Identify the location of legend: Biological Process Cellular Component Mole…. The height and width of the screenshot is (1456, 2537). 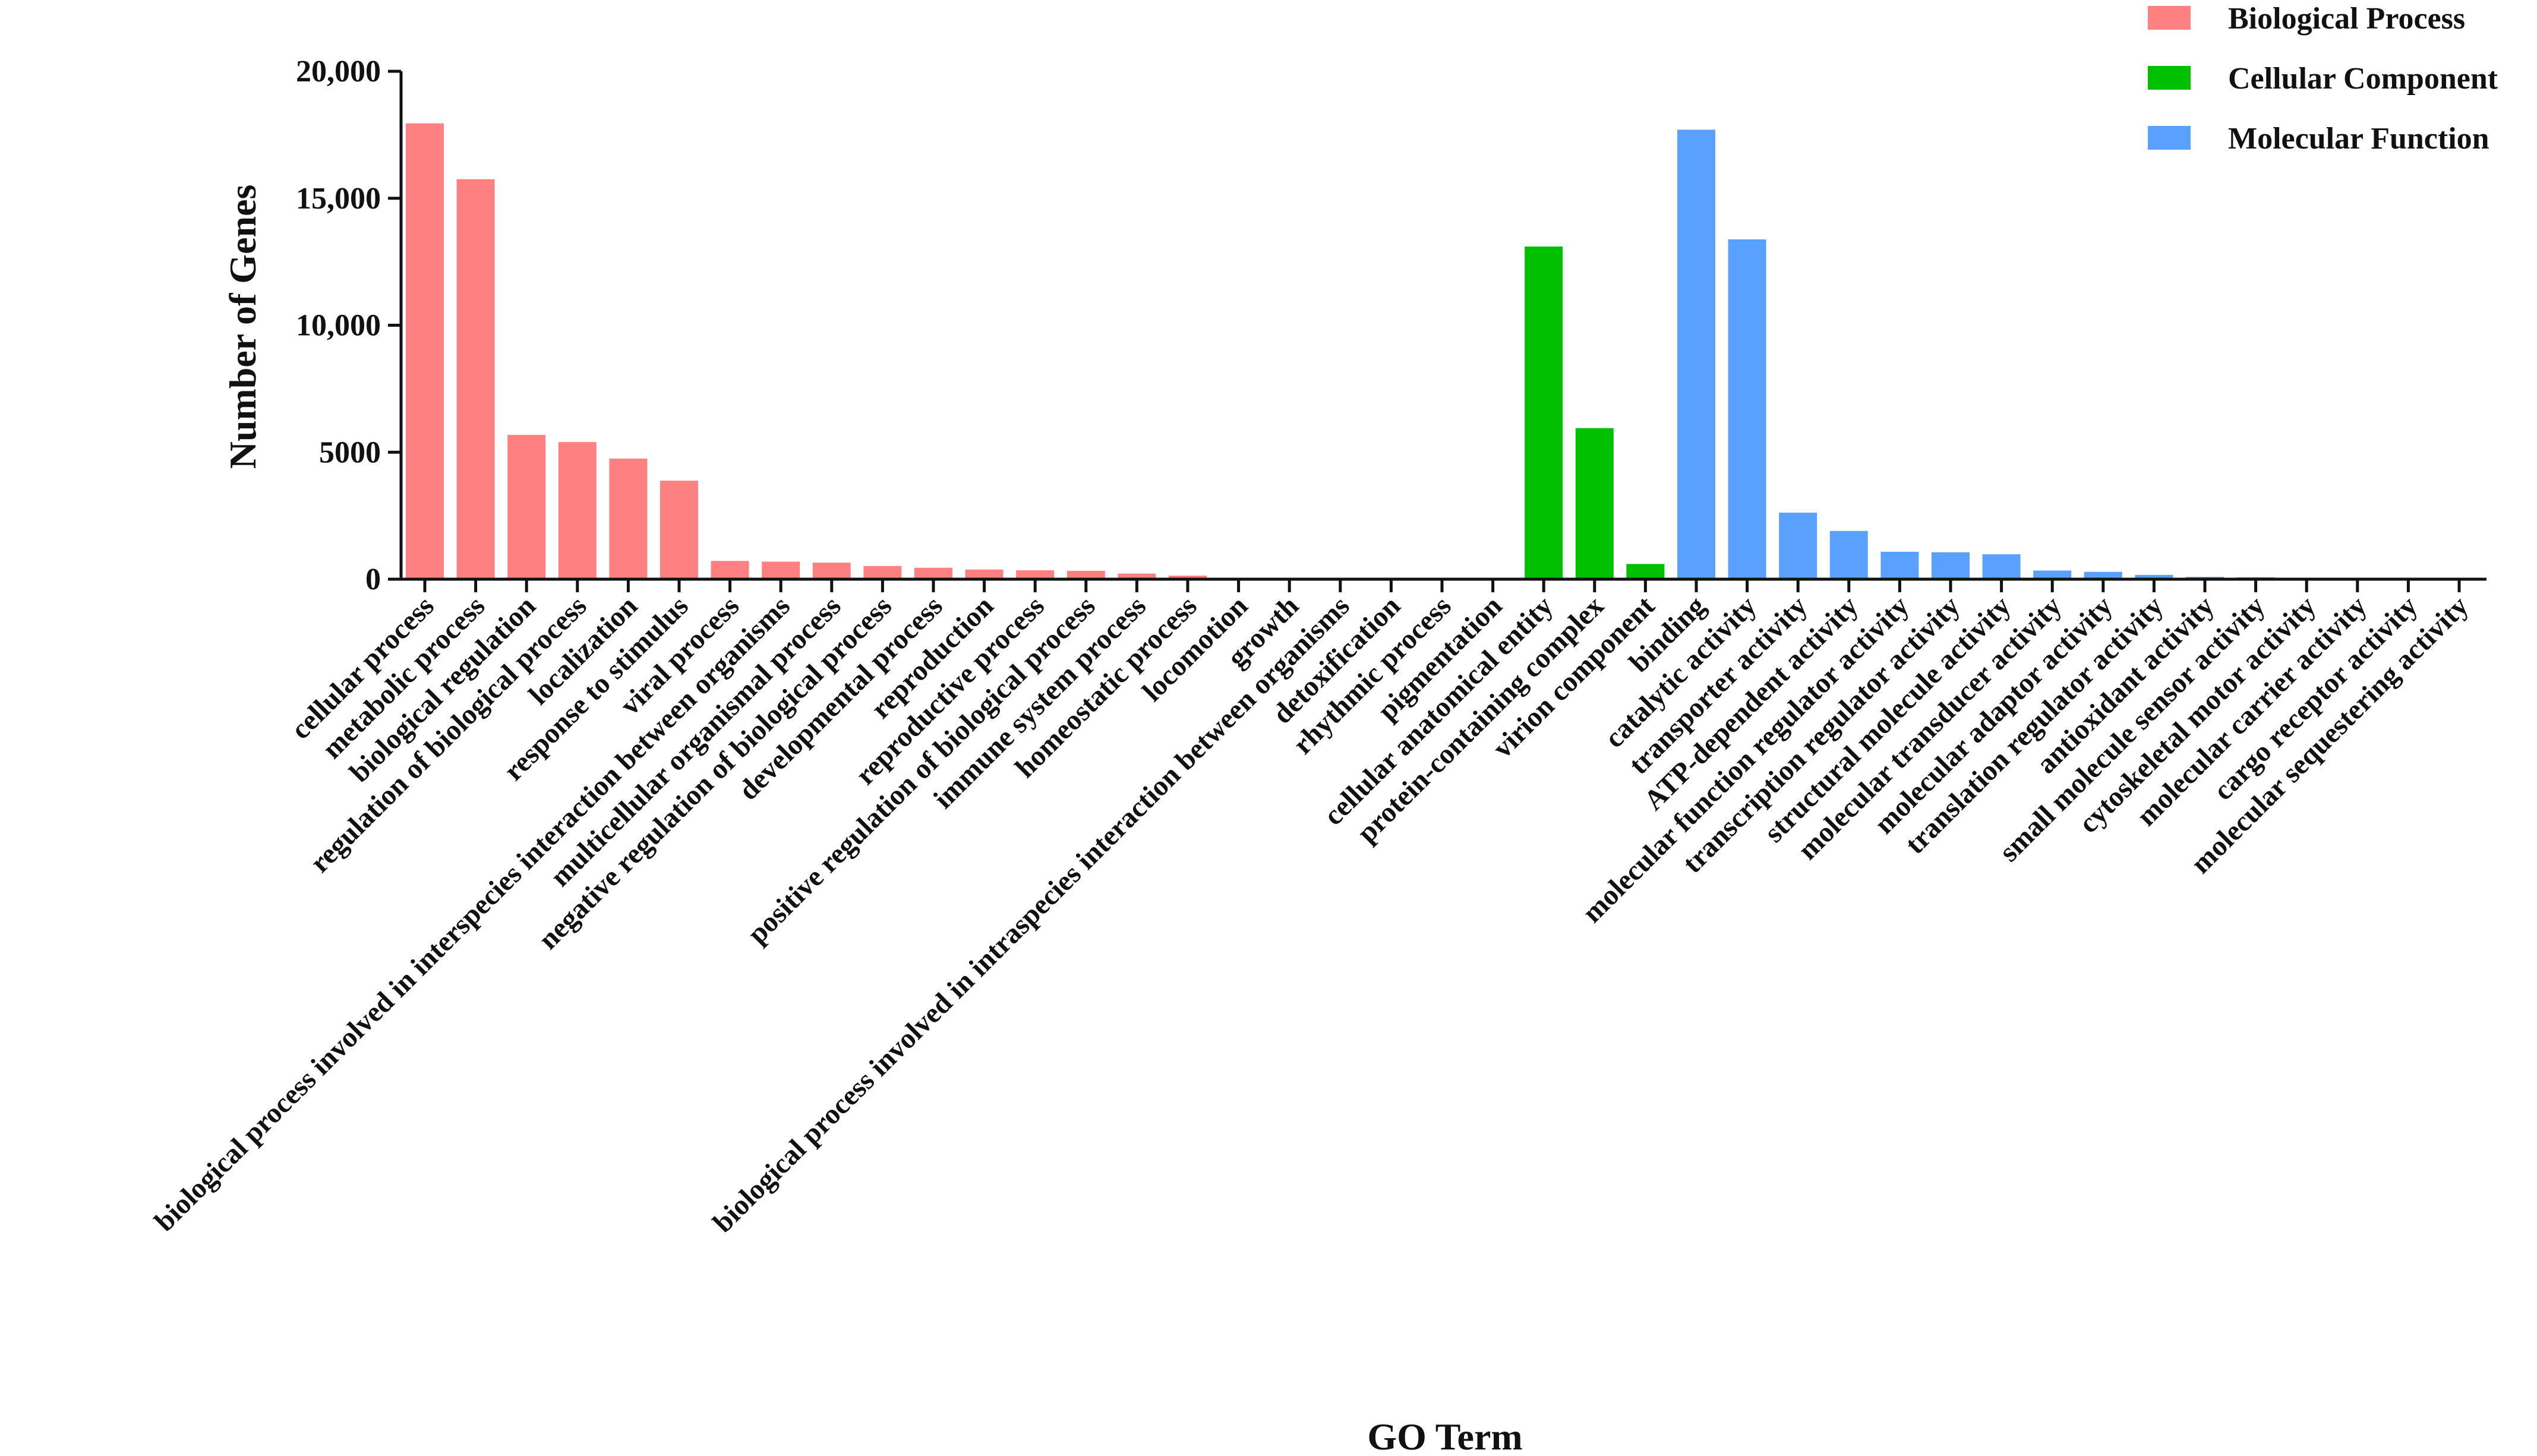
(2323, 79).